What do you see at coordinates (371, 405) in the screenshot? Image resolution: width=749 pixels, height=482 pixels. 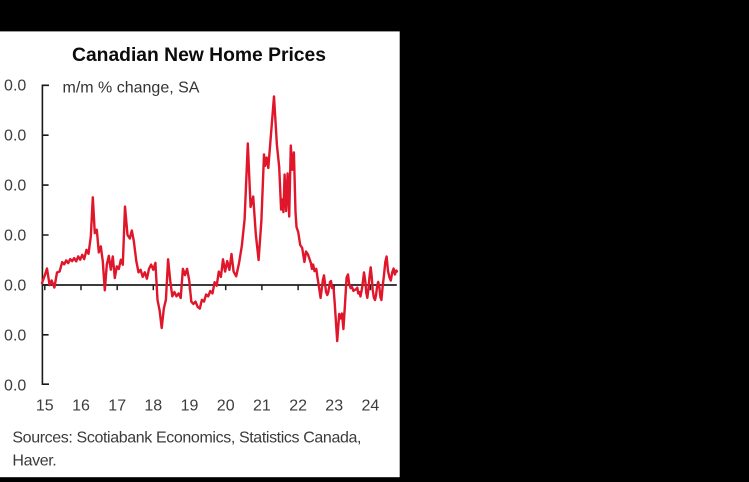 I see `svg-text: 24` at bounding box center [371, 405].